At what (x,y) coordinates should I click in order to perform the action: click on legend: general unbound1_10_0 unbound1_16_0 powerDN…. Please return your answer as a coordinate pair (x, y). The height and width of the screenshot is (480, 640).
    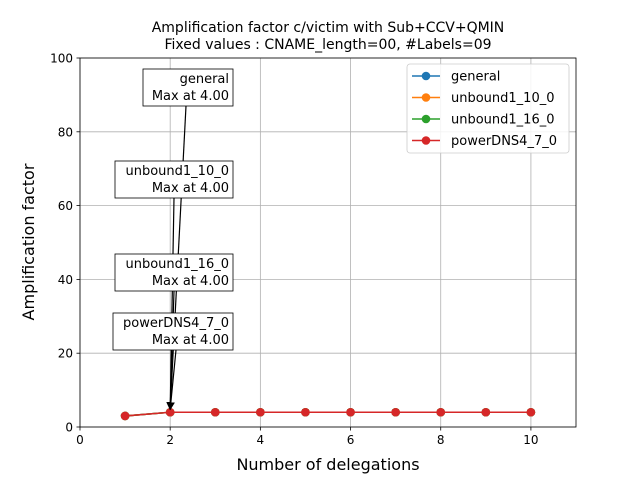
    Looking at the image, I should click on (488, 108).